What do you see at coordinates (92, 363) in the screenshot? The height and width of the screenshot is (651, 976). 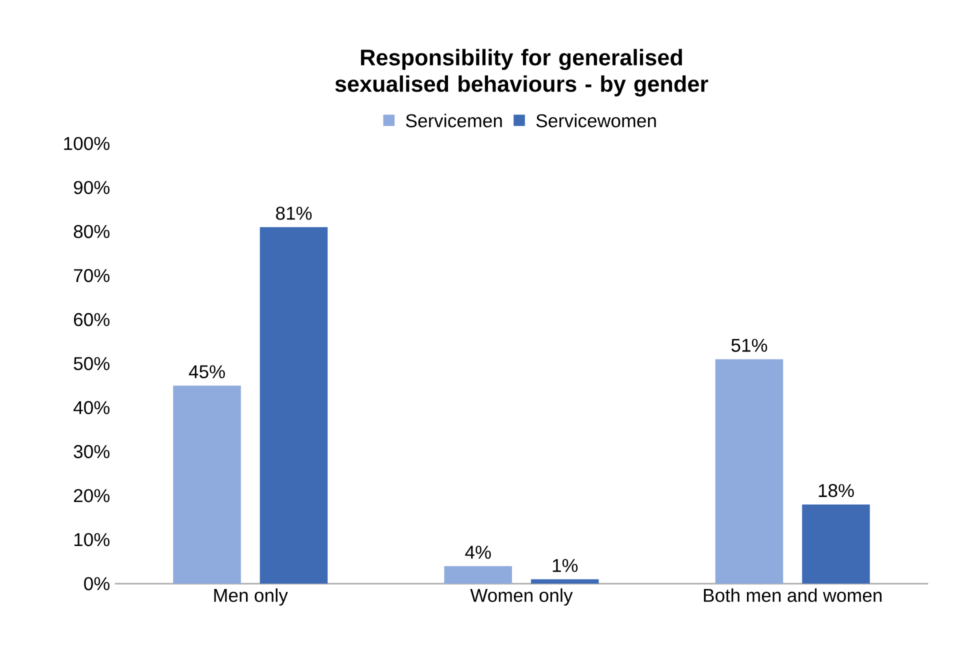 I see `y-tick-label: 50%` at bounding box center [92, 363].